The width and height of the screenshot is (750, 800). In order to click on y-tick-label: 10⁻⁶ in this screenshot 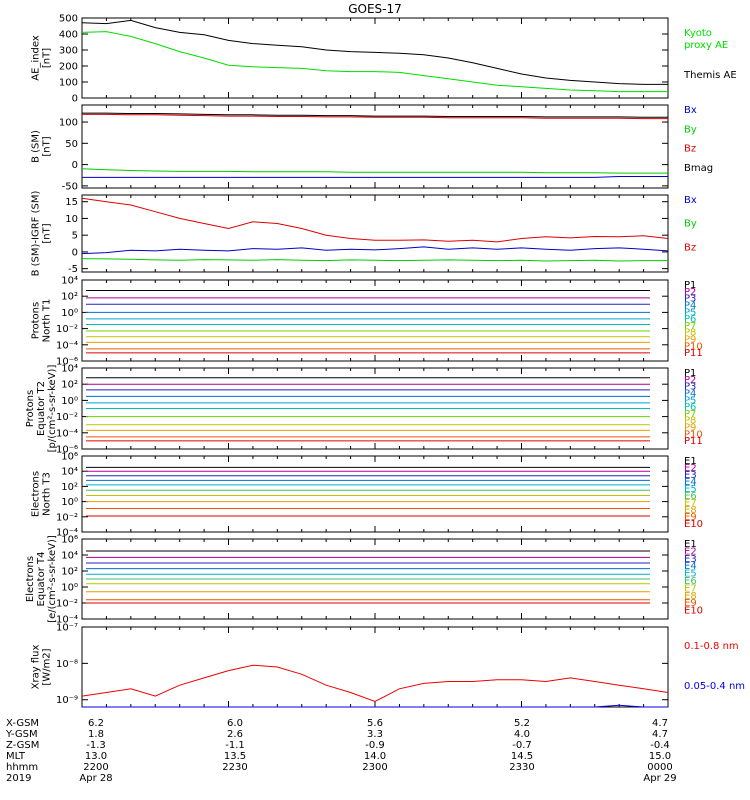, I will do `click(67, 450)`.